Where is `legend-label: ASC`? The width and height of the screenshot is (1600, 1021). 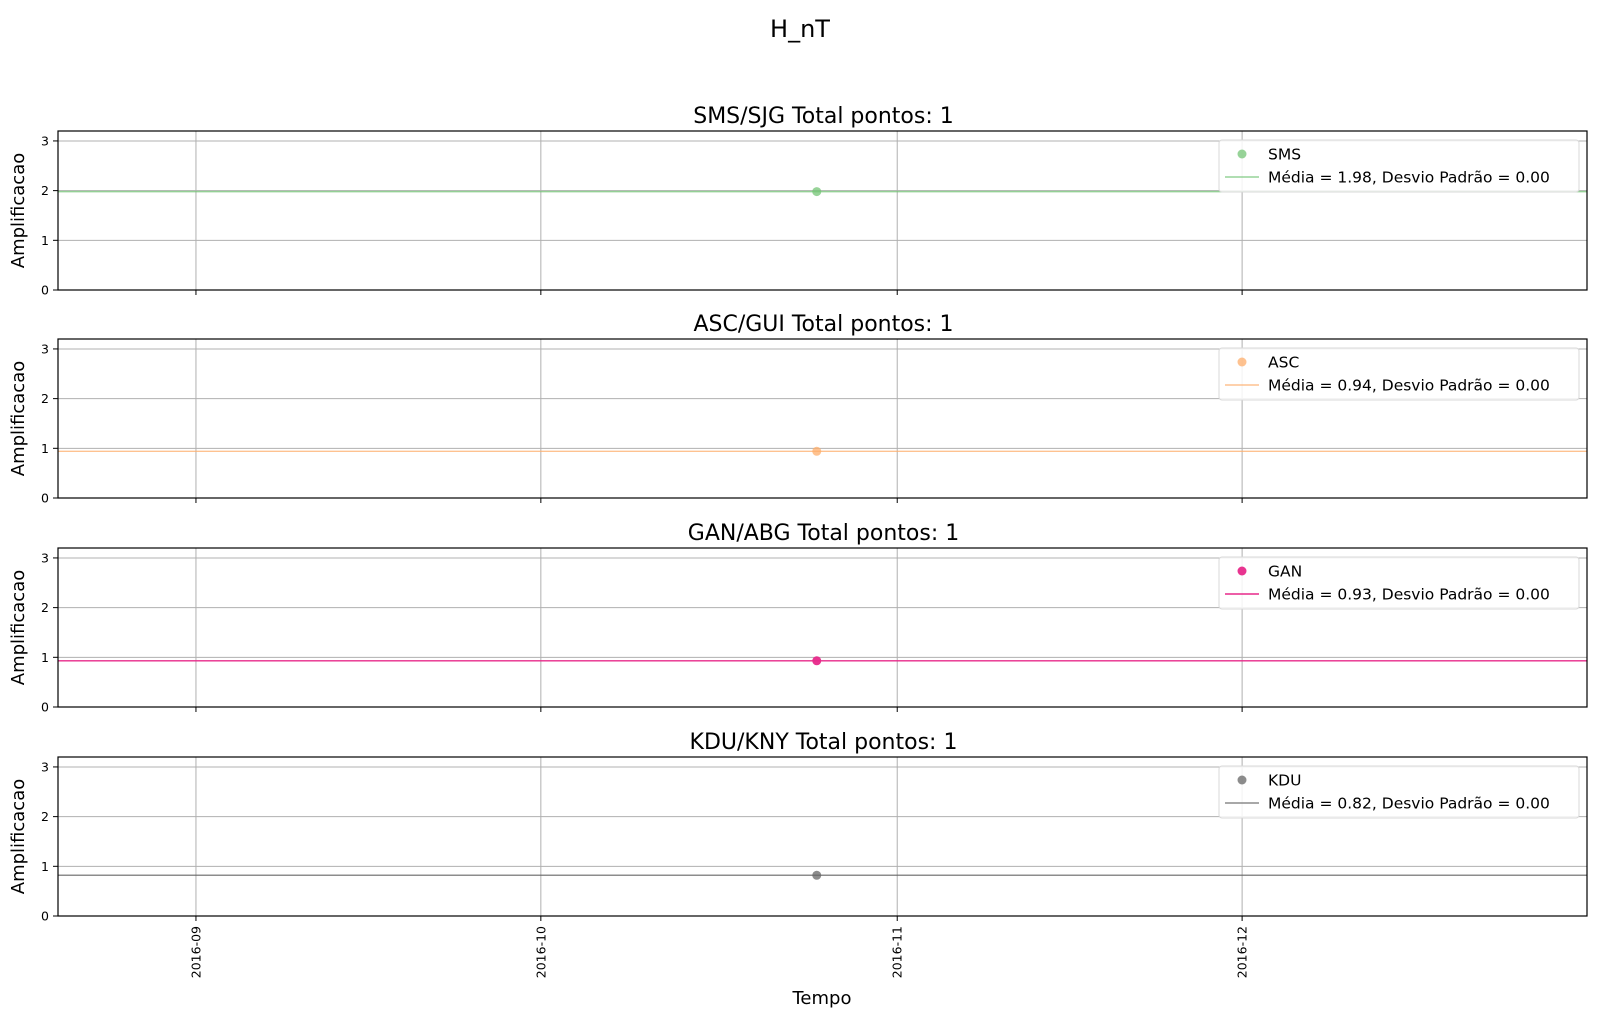
legend-label: ASC is located at coordinates (1283, 363).